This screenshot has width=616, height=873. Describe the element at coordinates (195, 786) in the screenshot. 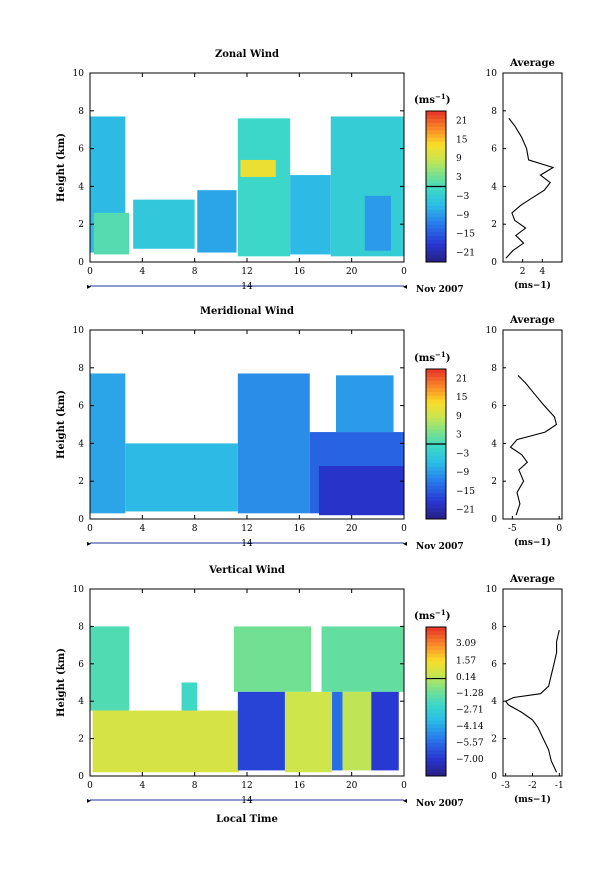

I see `x-tick-label: 8` at that location.